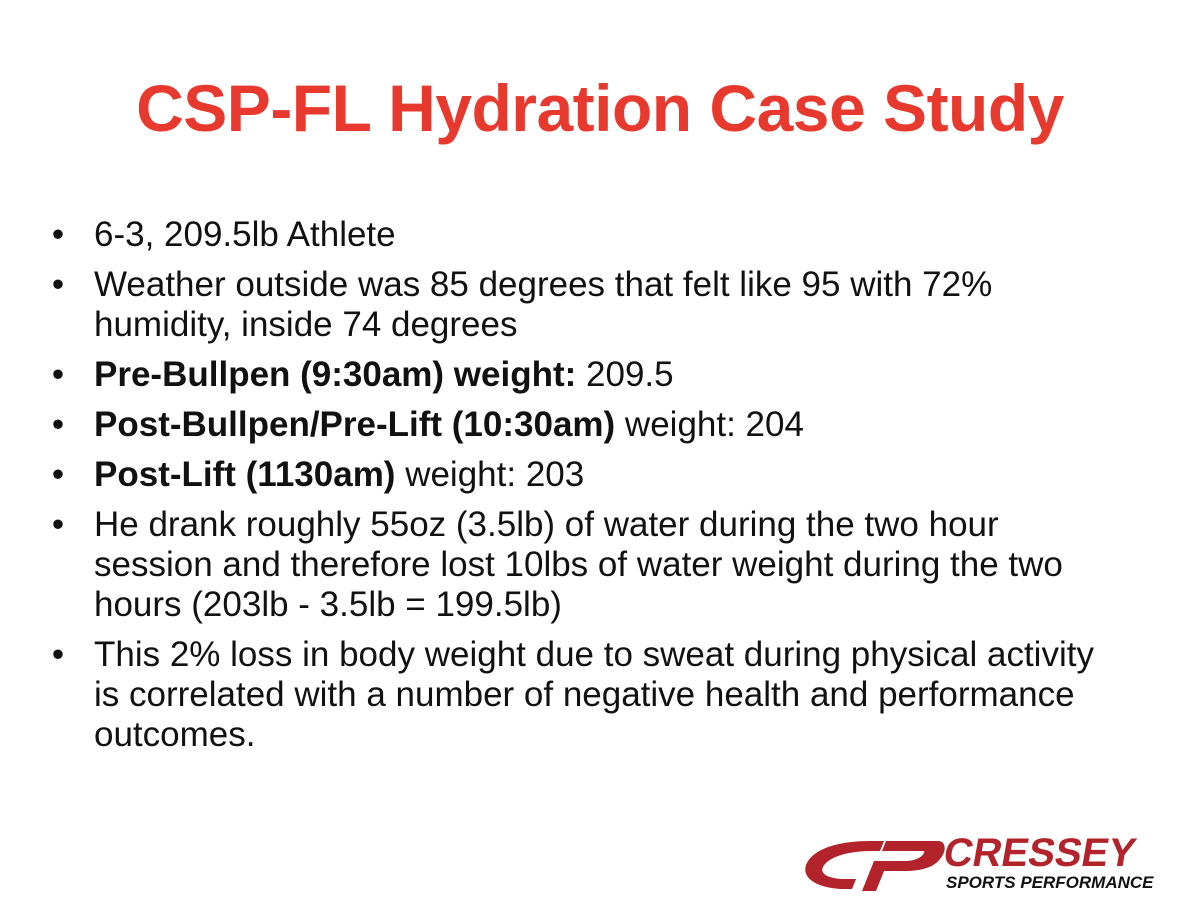  I want to click on bullet-bold-text: Post-Lift (1130am), so click(245, 474).